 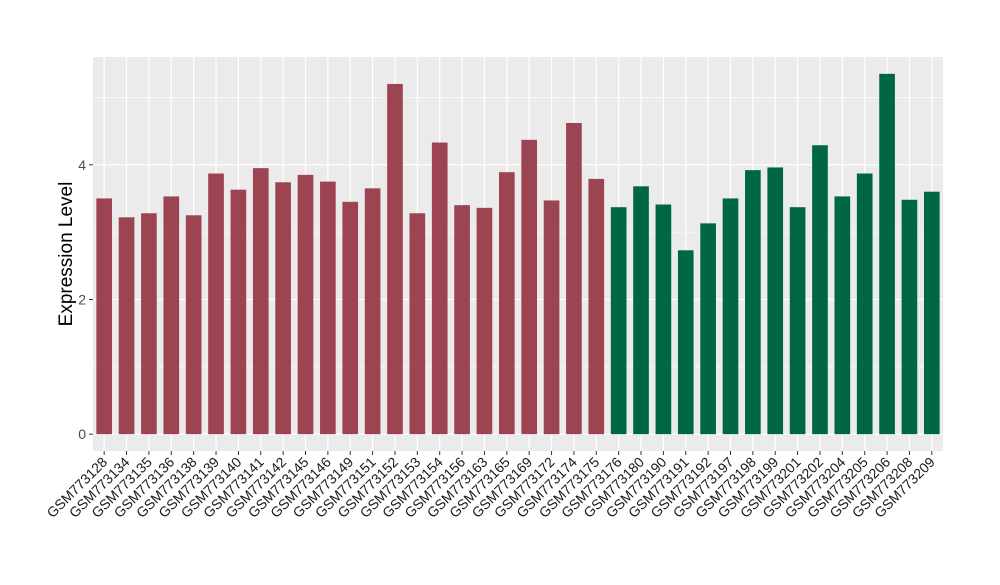 What do you see at coordinates (305, 304) in the screenshot?
I see `bar-GSM773145` at bounding box center [305, 304].